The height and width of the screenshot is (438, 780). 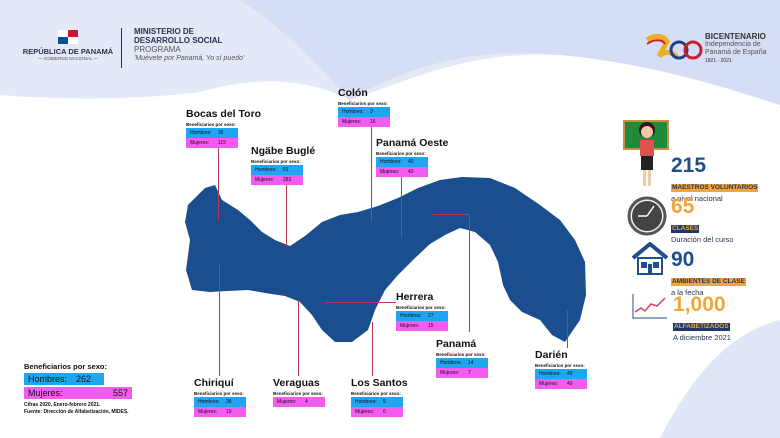 What do you see at coordinates (283, 151) in the screenshot?
I see `province-name: Ngäbe Buglé` at bounding box center [283, 151].